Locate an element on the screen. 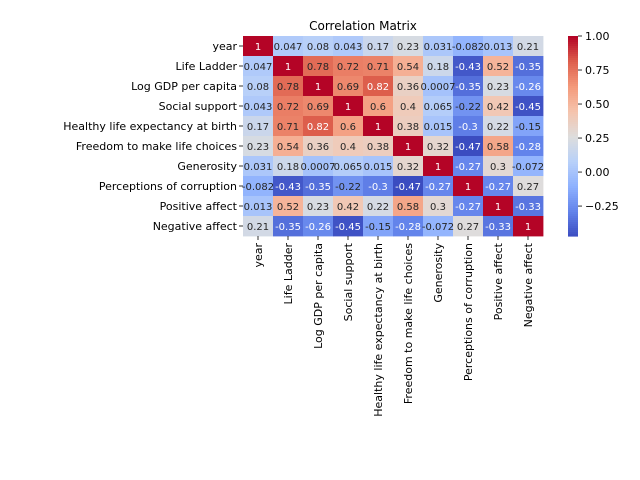 The width and height of the screenshot is (640, 480). y-tick-label: Positive affect is located at coordinates (199, 206).